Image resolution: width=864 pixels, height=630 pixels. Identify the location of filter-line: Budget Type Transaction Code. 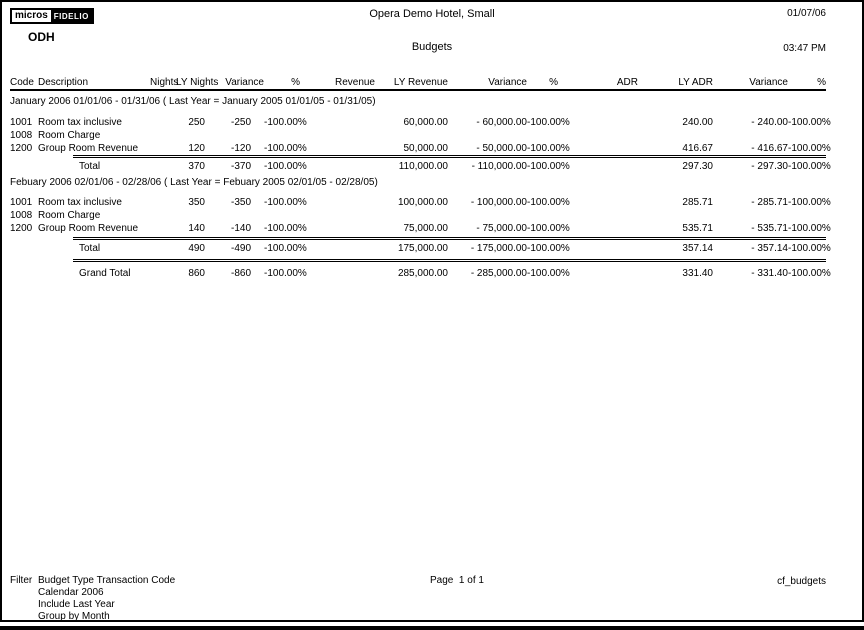
(107, 580).